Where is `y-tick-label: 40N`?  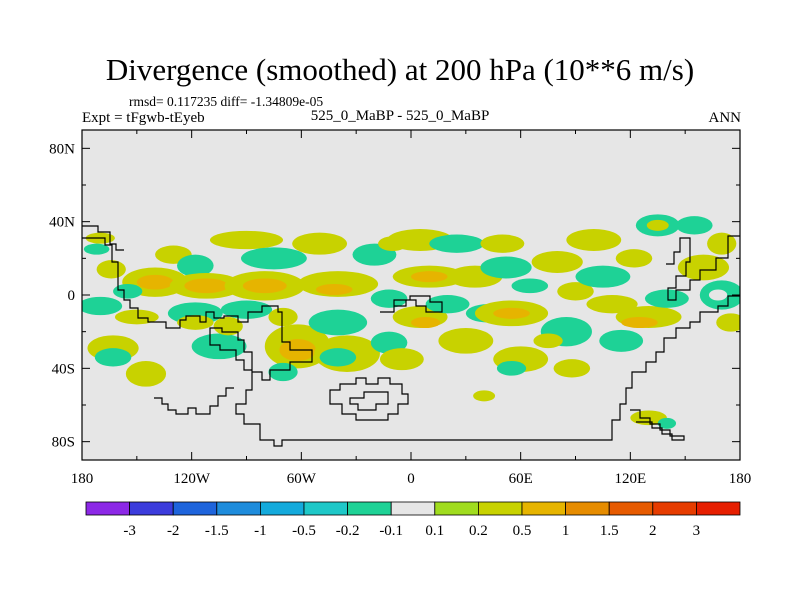 y-tick-label: 40N is located at coordinates (62, 223).